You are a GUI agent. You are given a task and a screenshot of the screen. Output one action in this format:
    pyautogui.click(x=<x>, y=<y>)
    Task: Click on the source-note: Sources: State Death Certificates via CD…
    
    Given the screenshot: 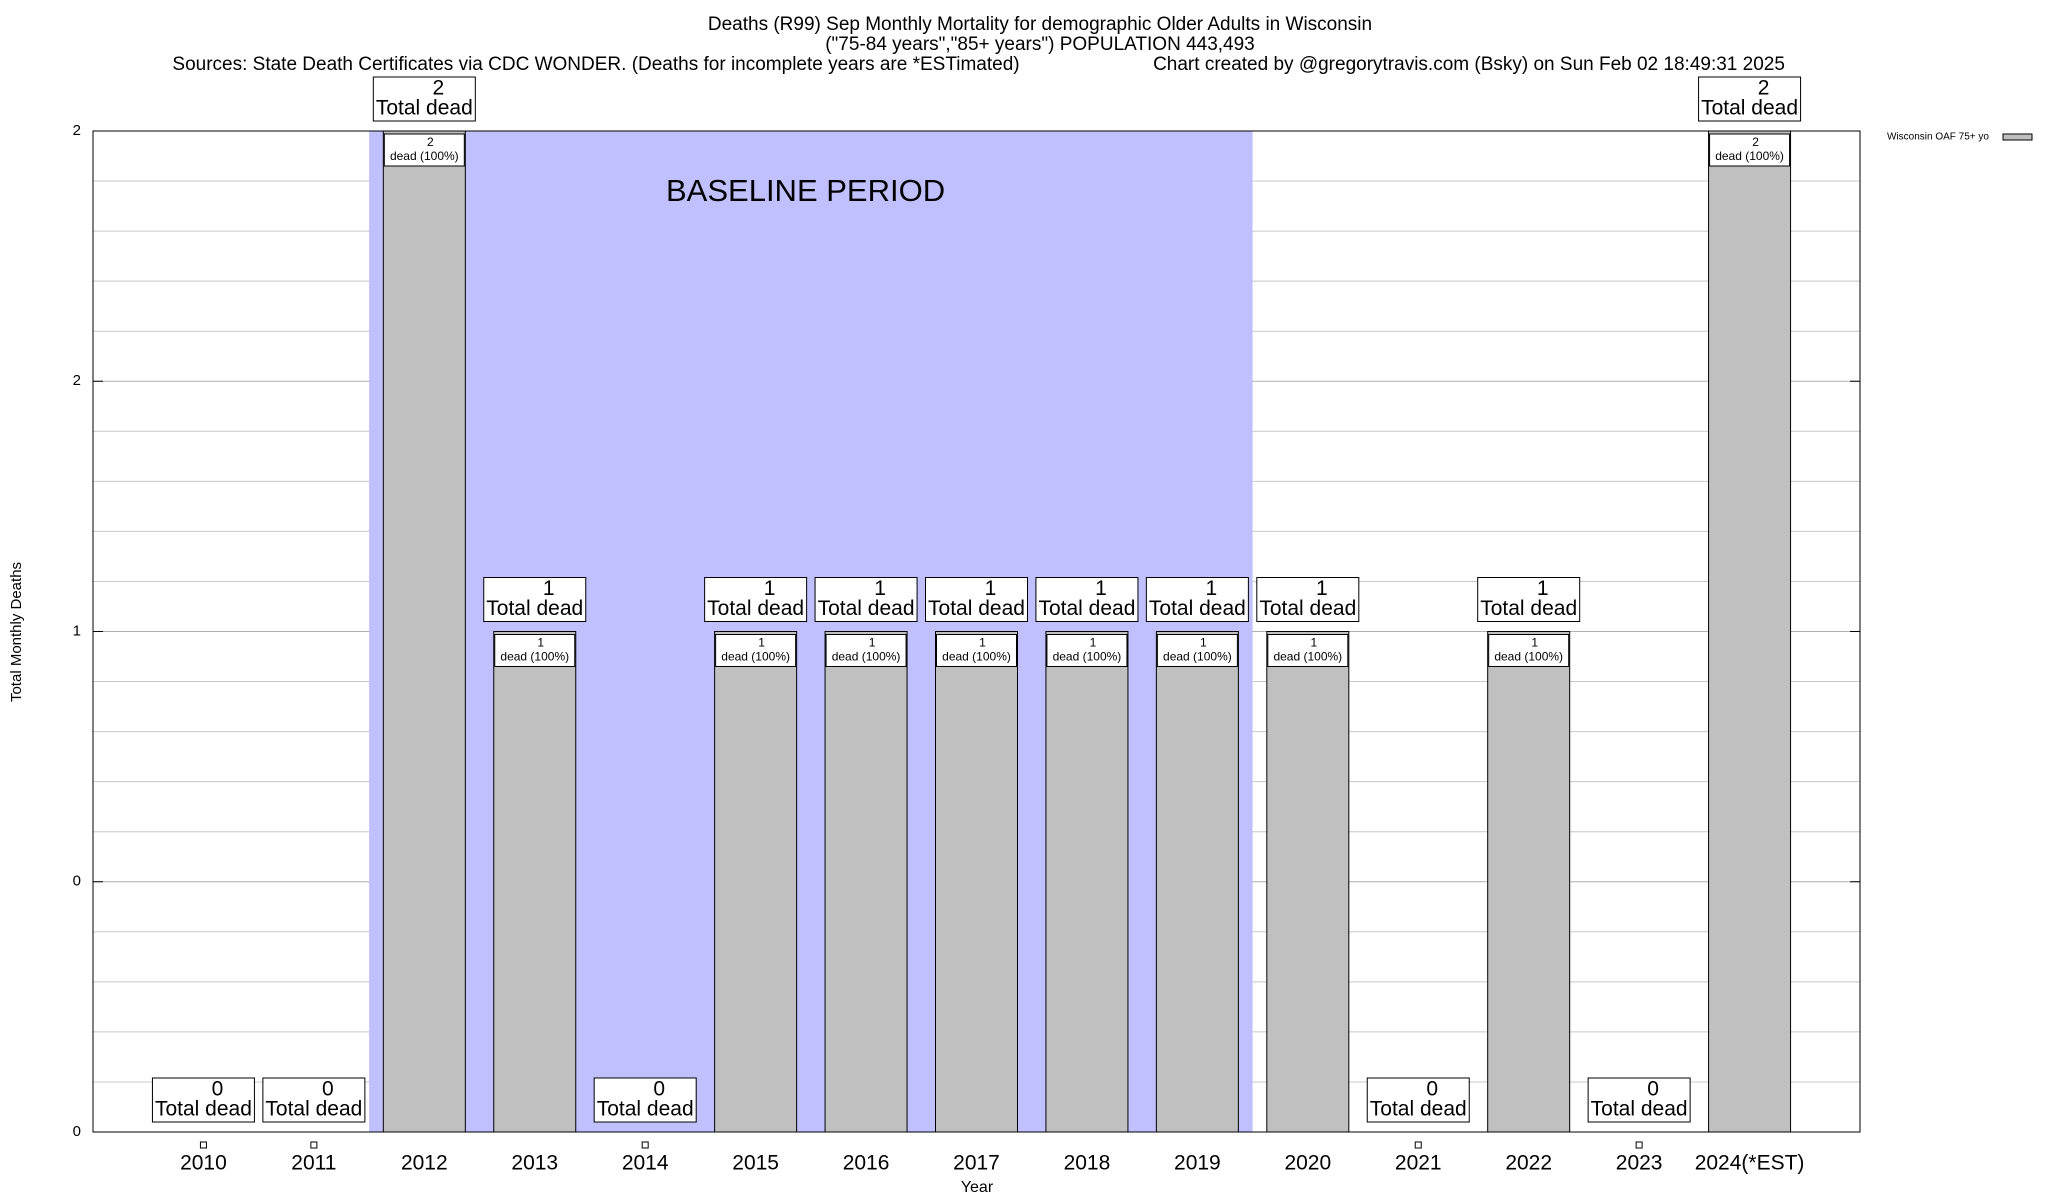 What is the action you would take?
    pyautogui.click(x=595, y=64)
    